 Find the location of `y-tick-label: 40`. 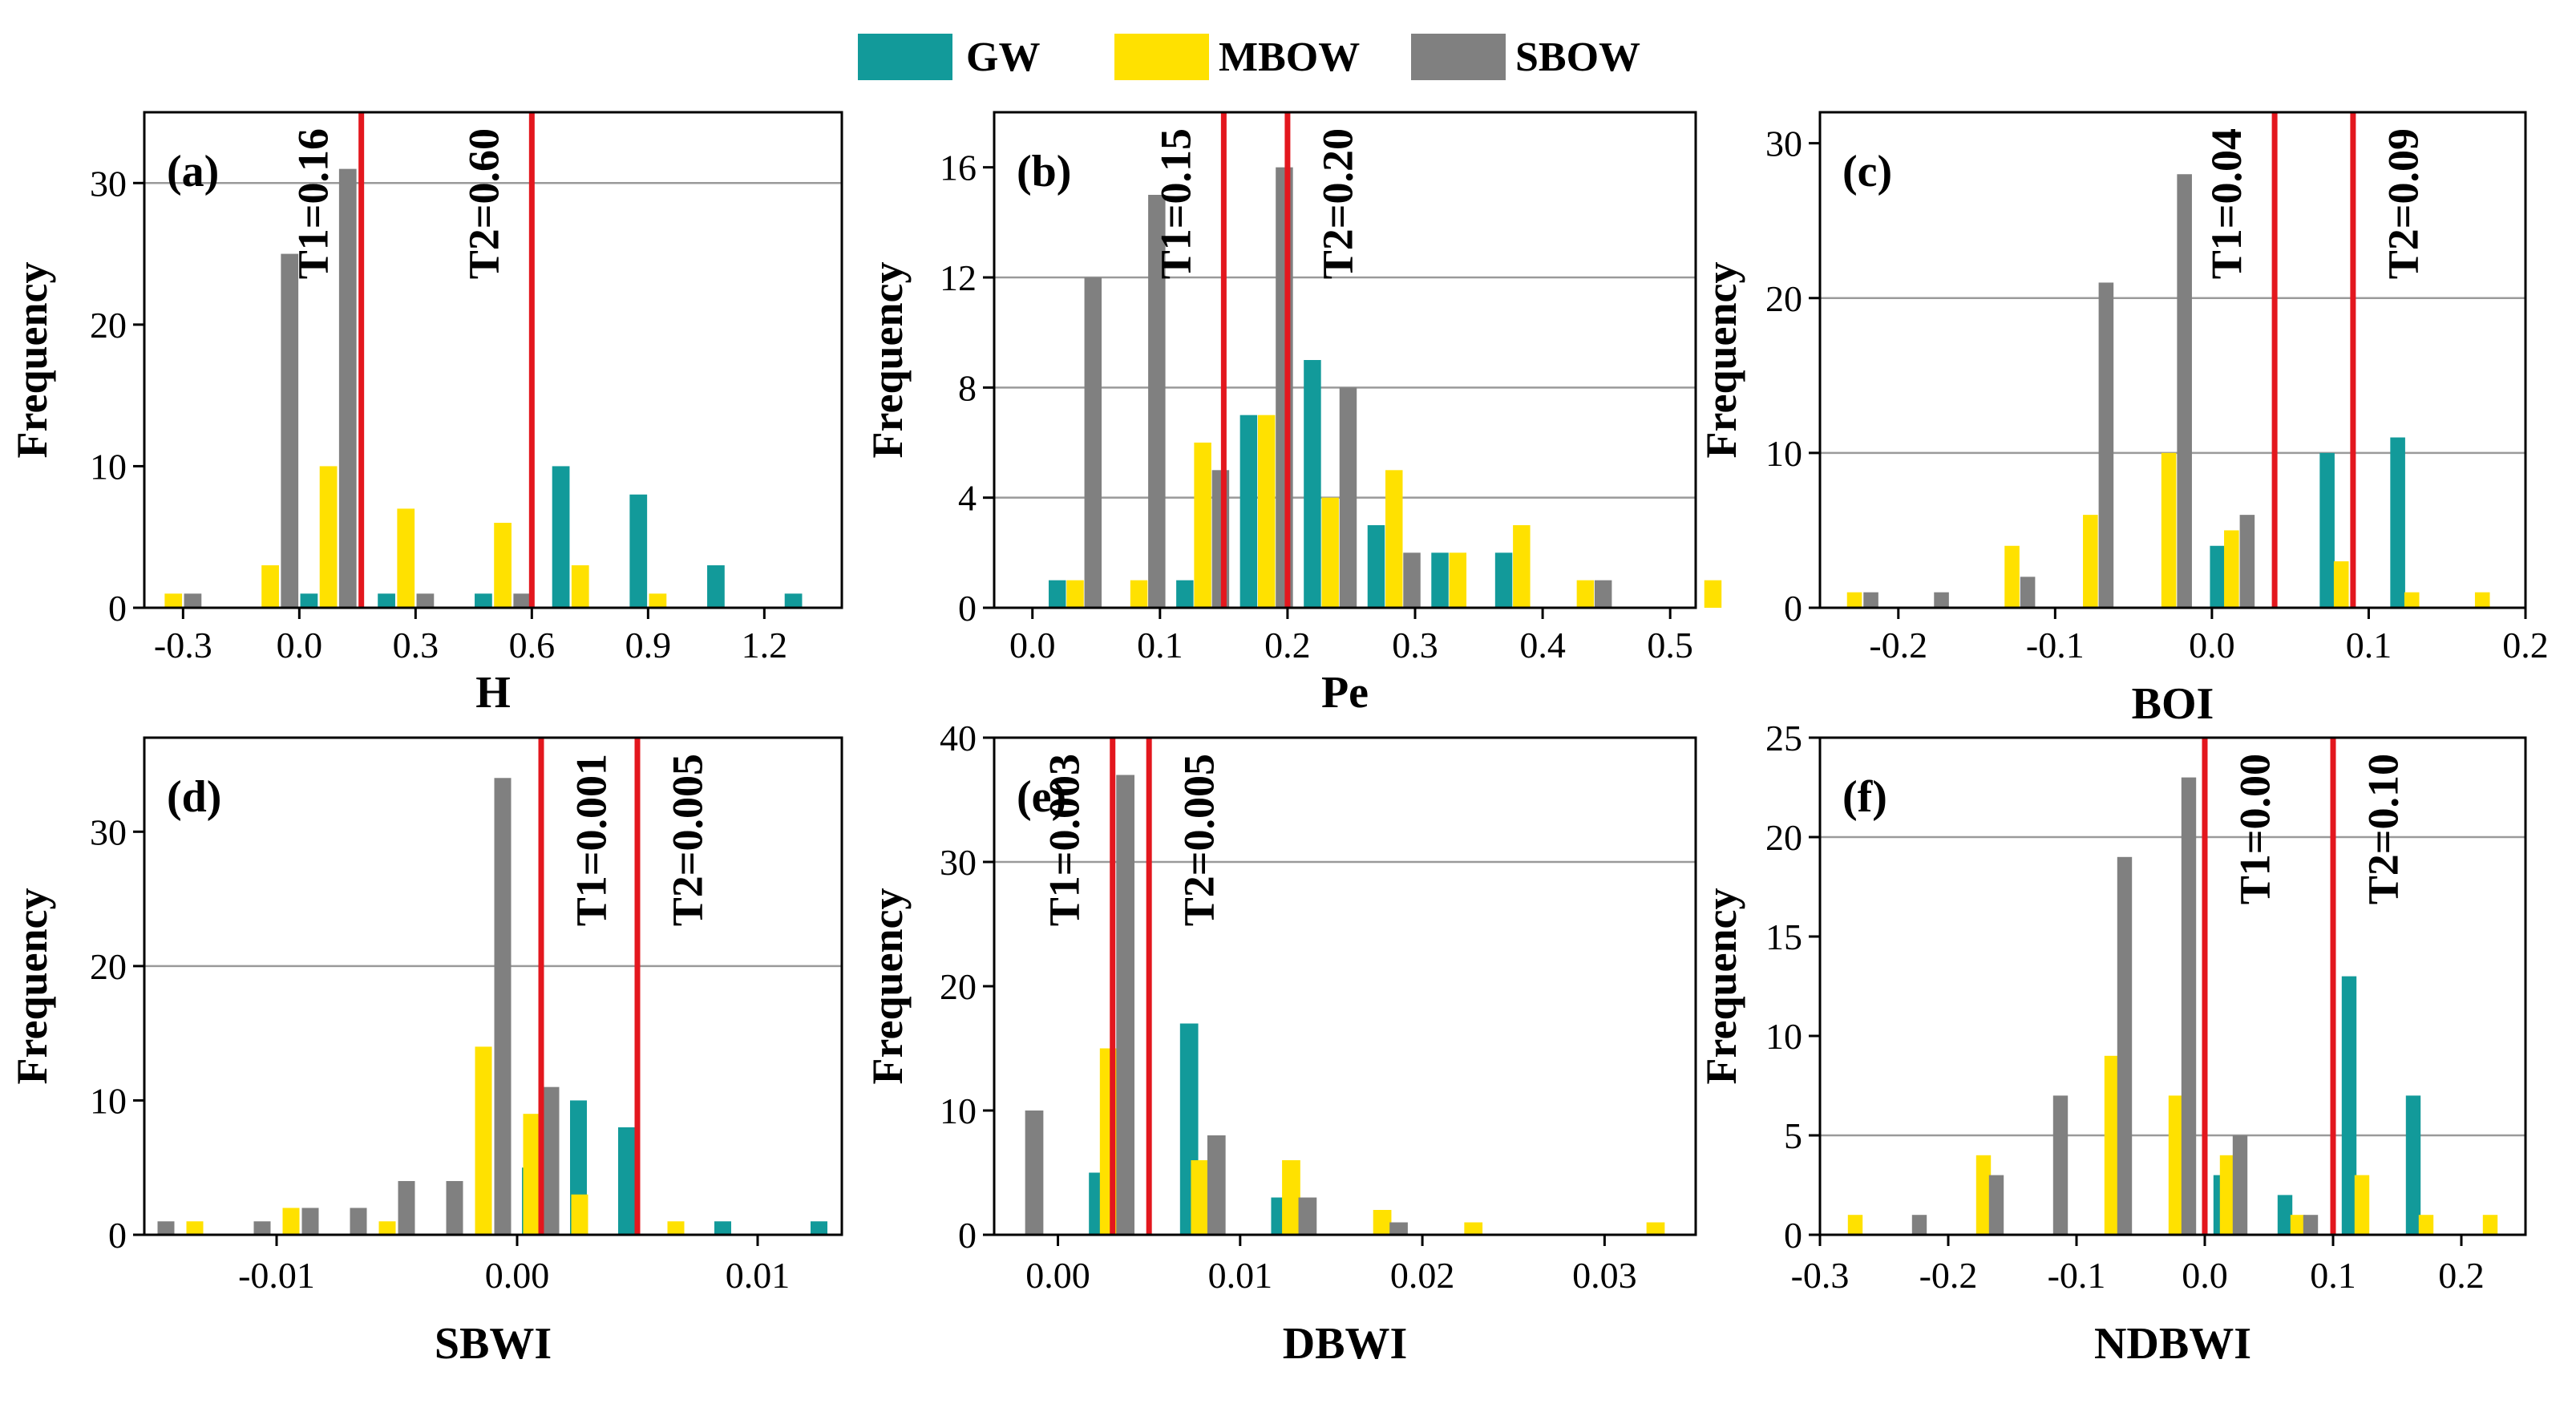

y-tick-label: 40 is located at coordinates (958, 738).